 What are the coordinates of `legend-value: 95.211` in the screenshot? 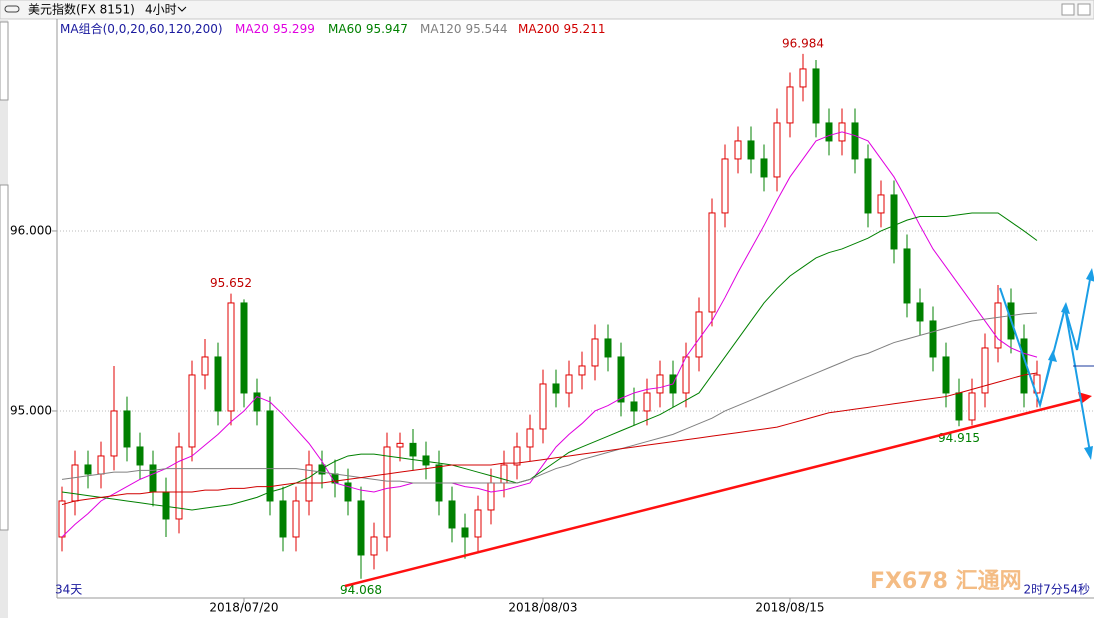 It's located at (584, 29).